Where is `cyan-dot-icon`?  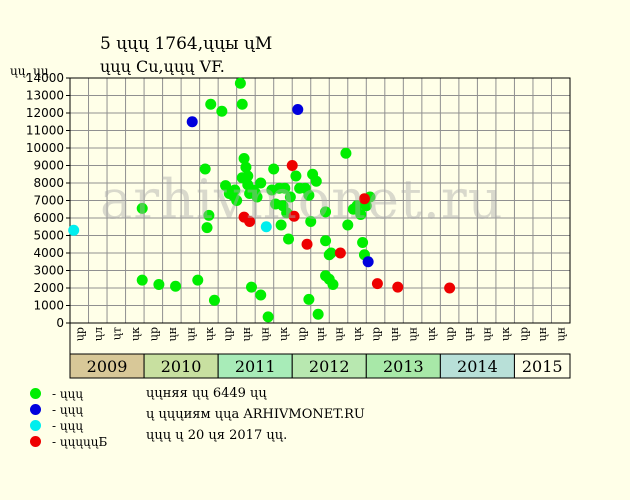 cyan-dot-icon is located at coordinates (35, 425).